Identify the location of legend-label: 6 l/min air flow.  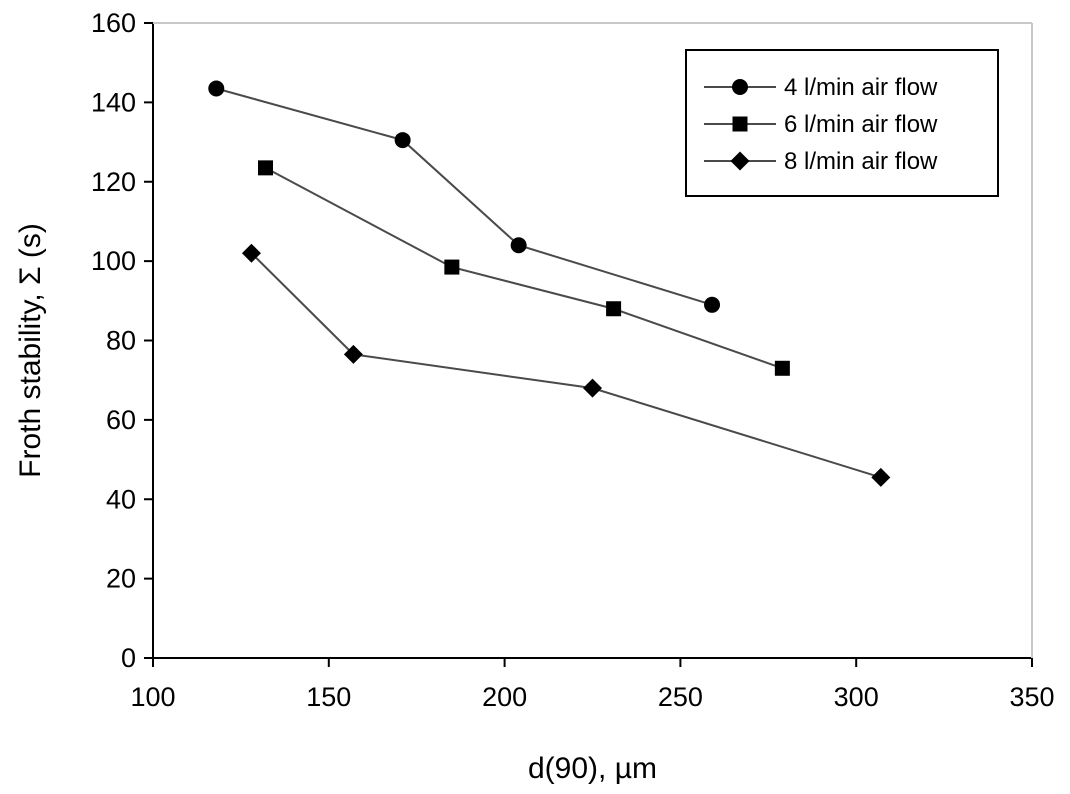
(861, 124).